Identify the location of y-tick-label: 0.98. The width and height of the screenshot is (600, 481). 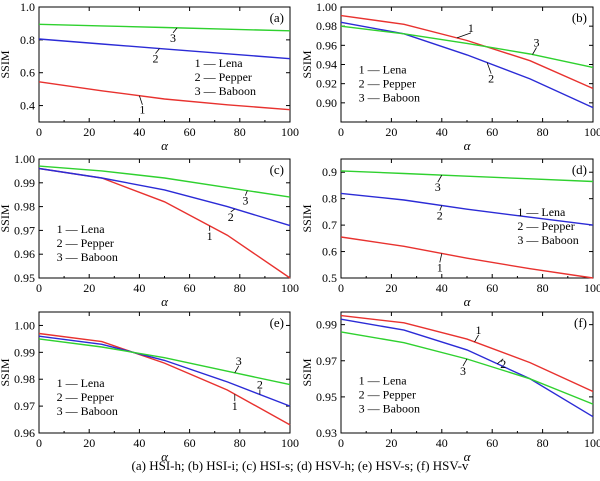
(24, 207).